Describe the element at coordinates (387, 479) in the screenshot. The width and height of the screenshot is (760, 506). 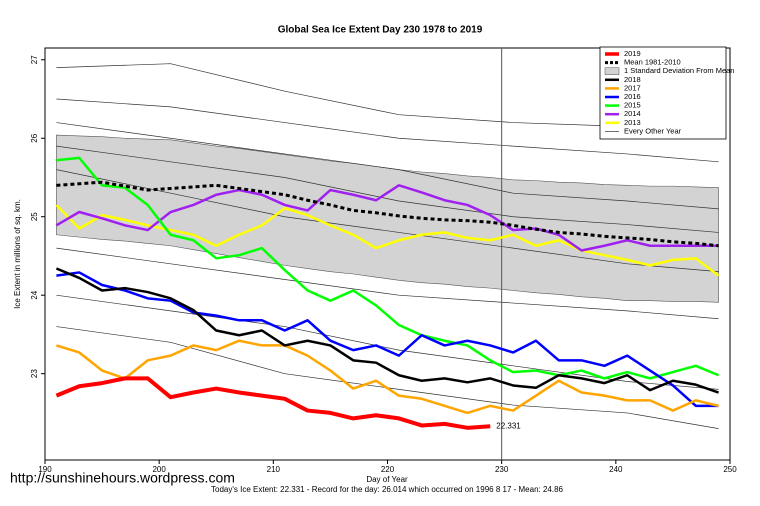
I see `x-axis-label: Day of Year` at that location.